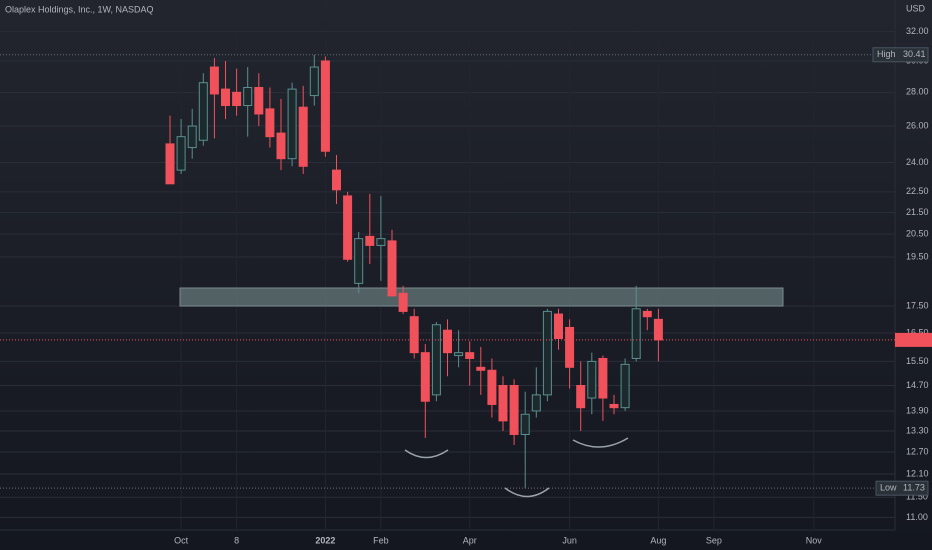 The height and width of the screenshot is (550, 932). I want to click on y-tick-label: 13.30, so click(917, 430).